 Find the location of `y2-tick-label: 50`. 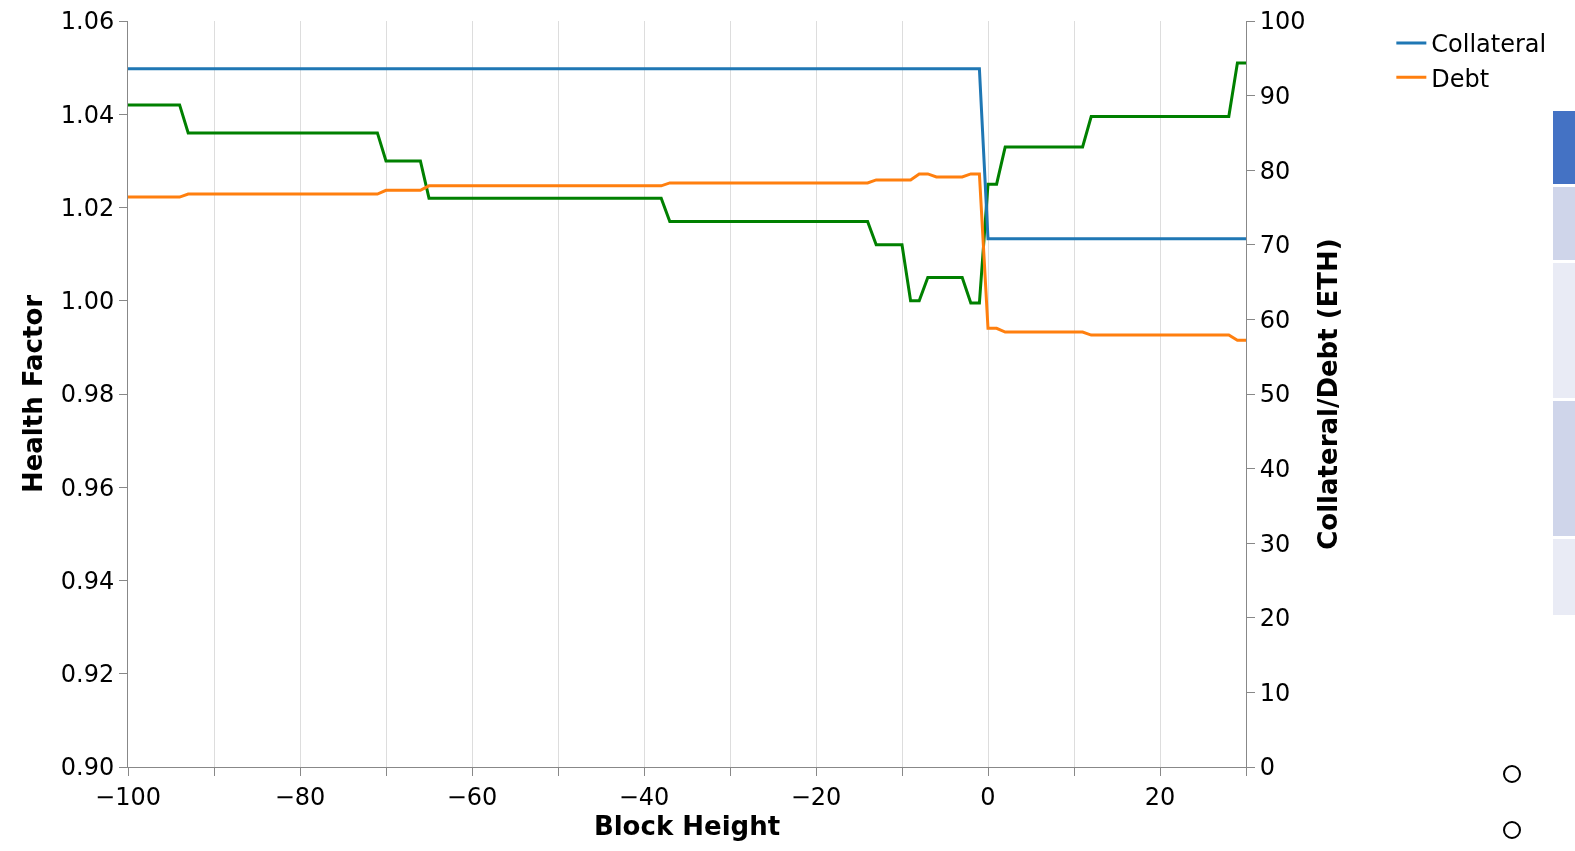

y2-tick-label: 50 is located at coordinates (1275, 394).